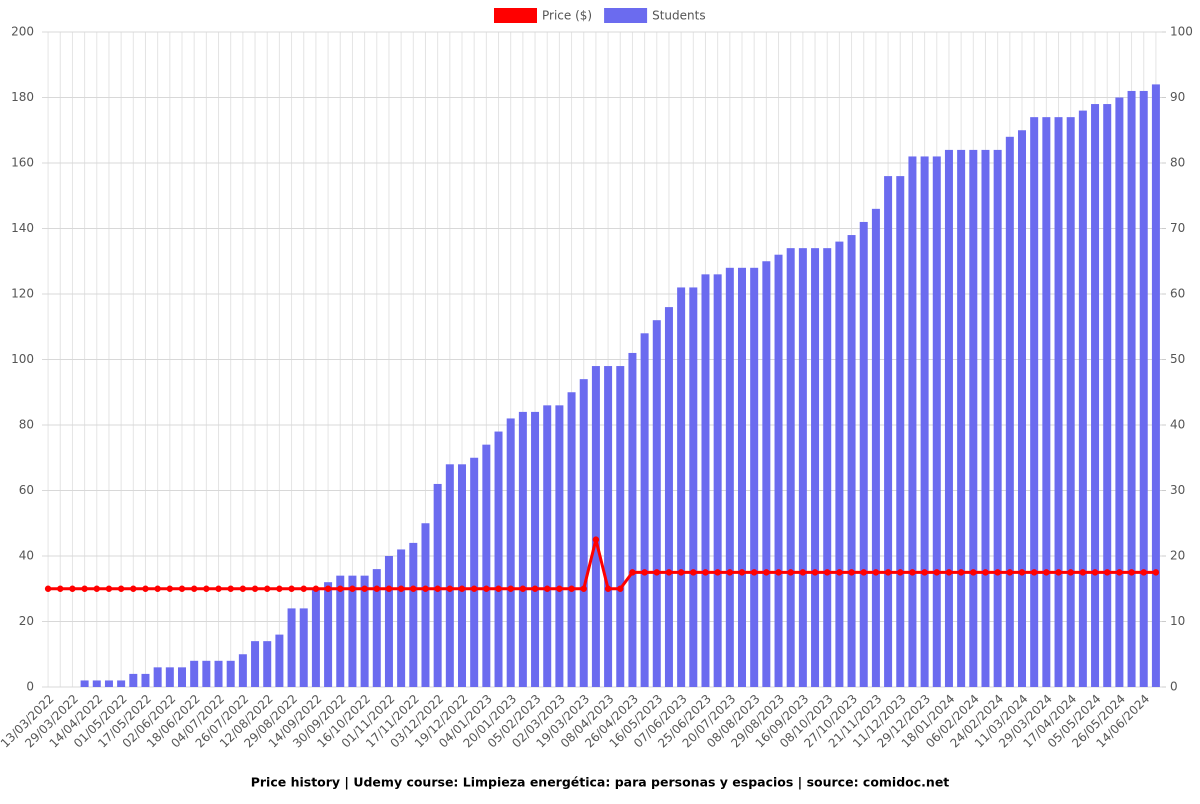  I want to click on y2-tick-label: 10, so click(1177, 621).